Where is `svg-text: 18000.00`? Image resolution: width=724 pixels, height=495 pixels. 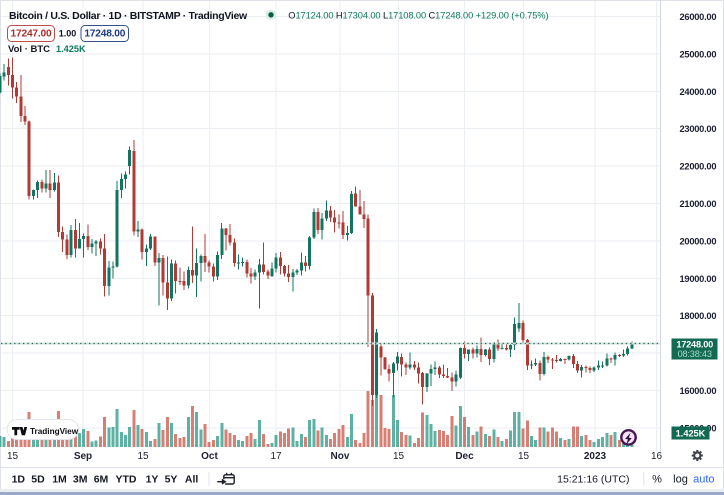
svg-text: 18000.00 is located at coordinates (698, 316).